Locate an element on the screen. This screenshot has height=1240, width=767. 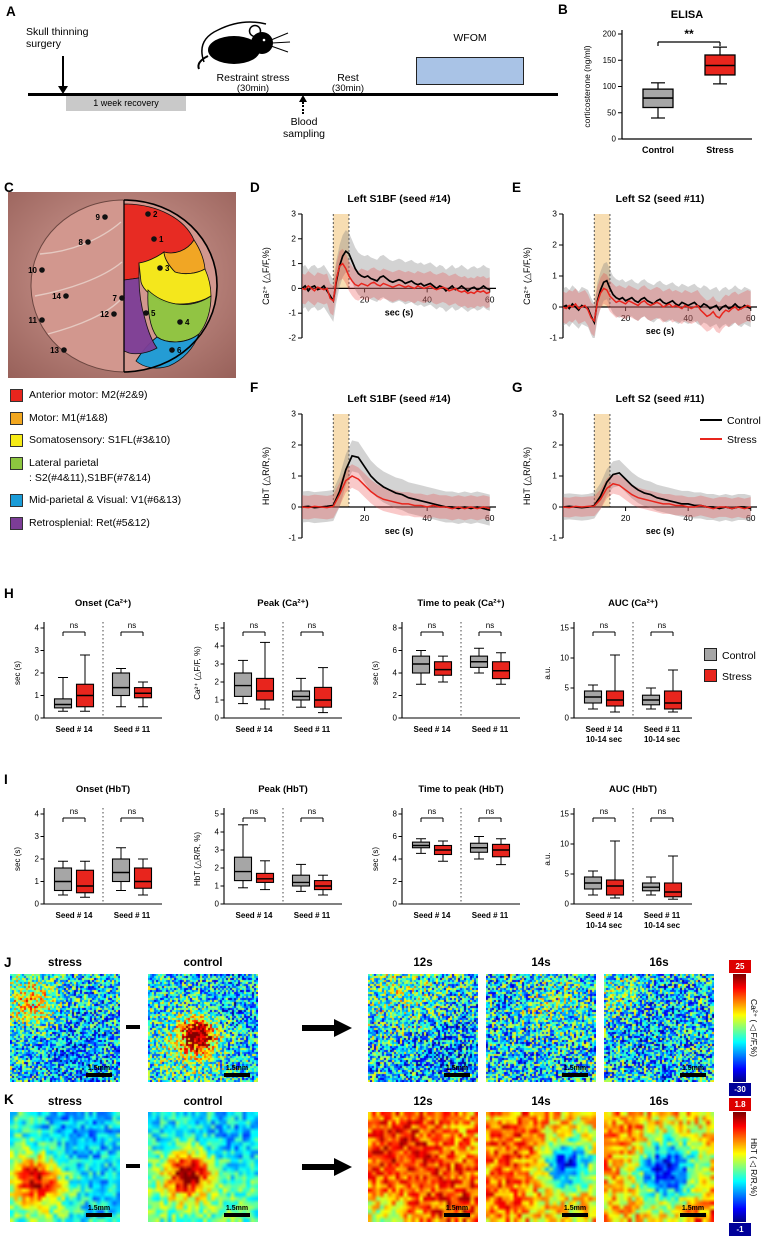
svg-text: Left S2 (seed #11) is located at coordinates (660, 199).